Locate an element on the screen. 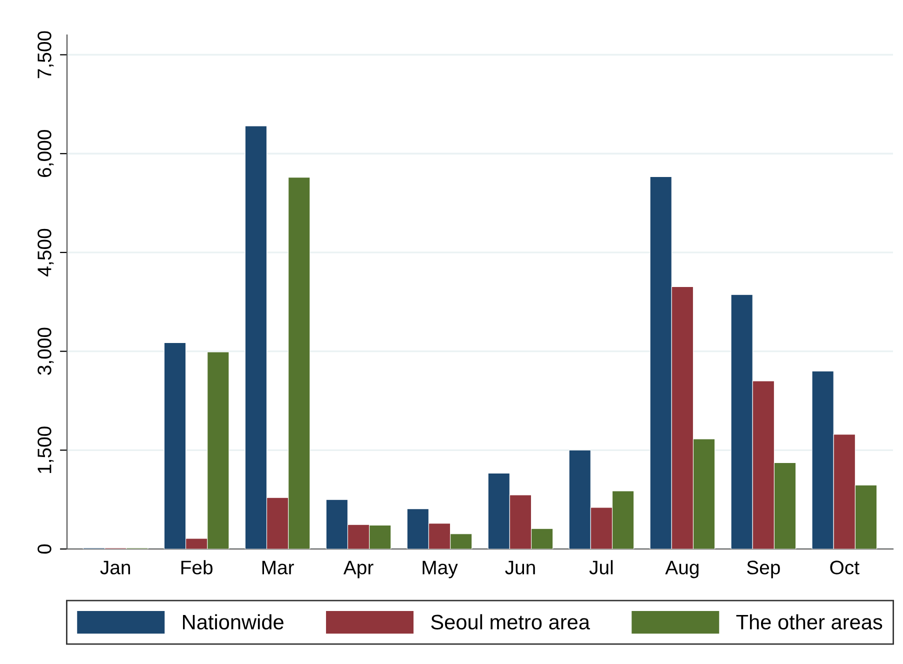 The image size is (903, 664). x-tick-label: Mar is located at coordinates (278, 567).